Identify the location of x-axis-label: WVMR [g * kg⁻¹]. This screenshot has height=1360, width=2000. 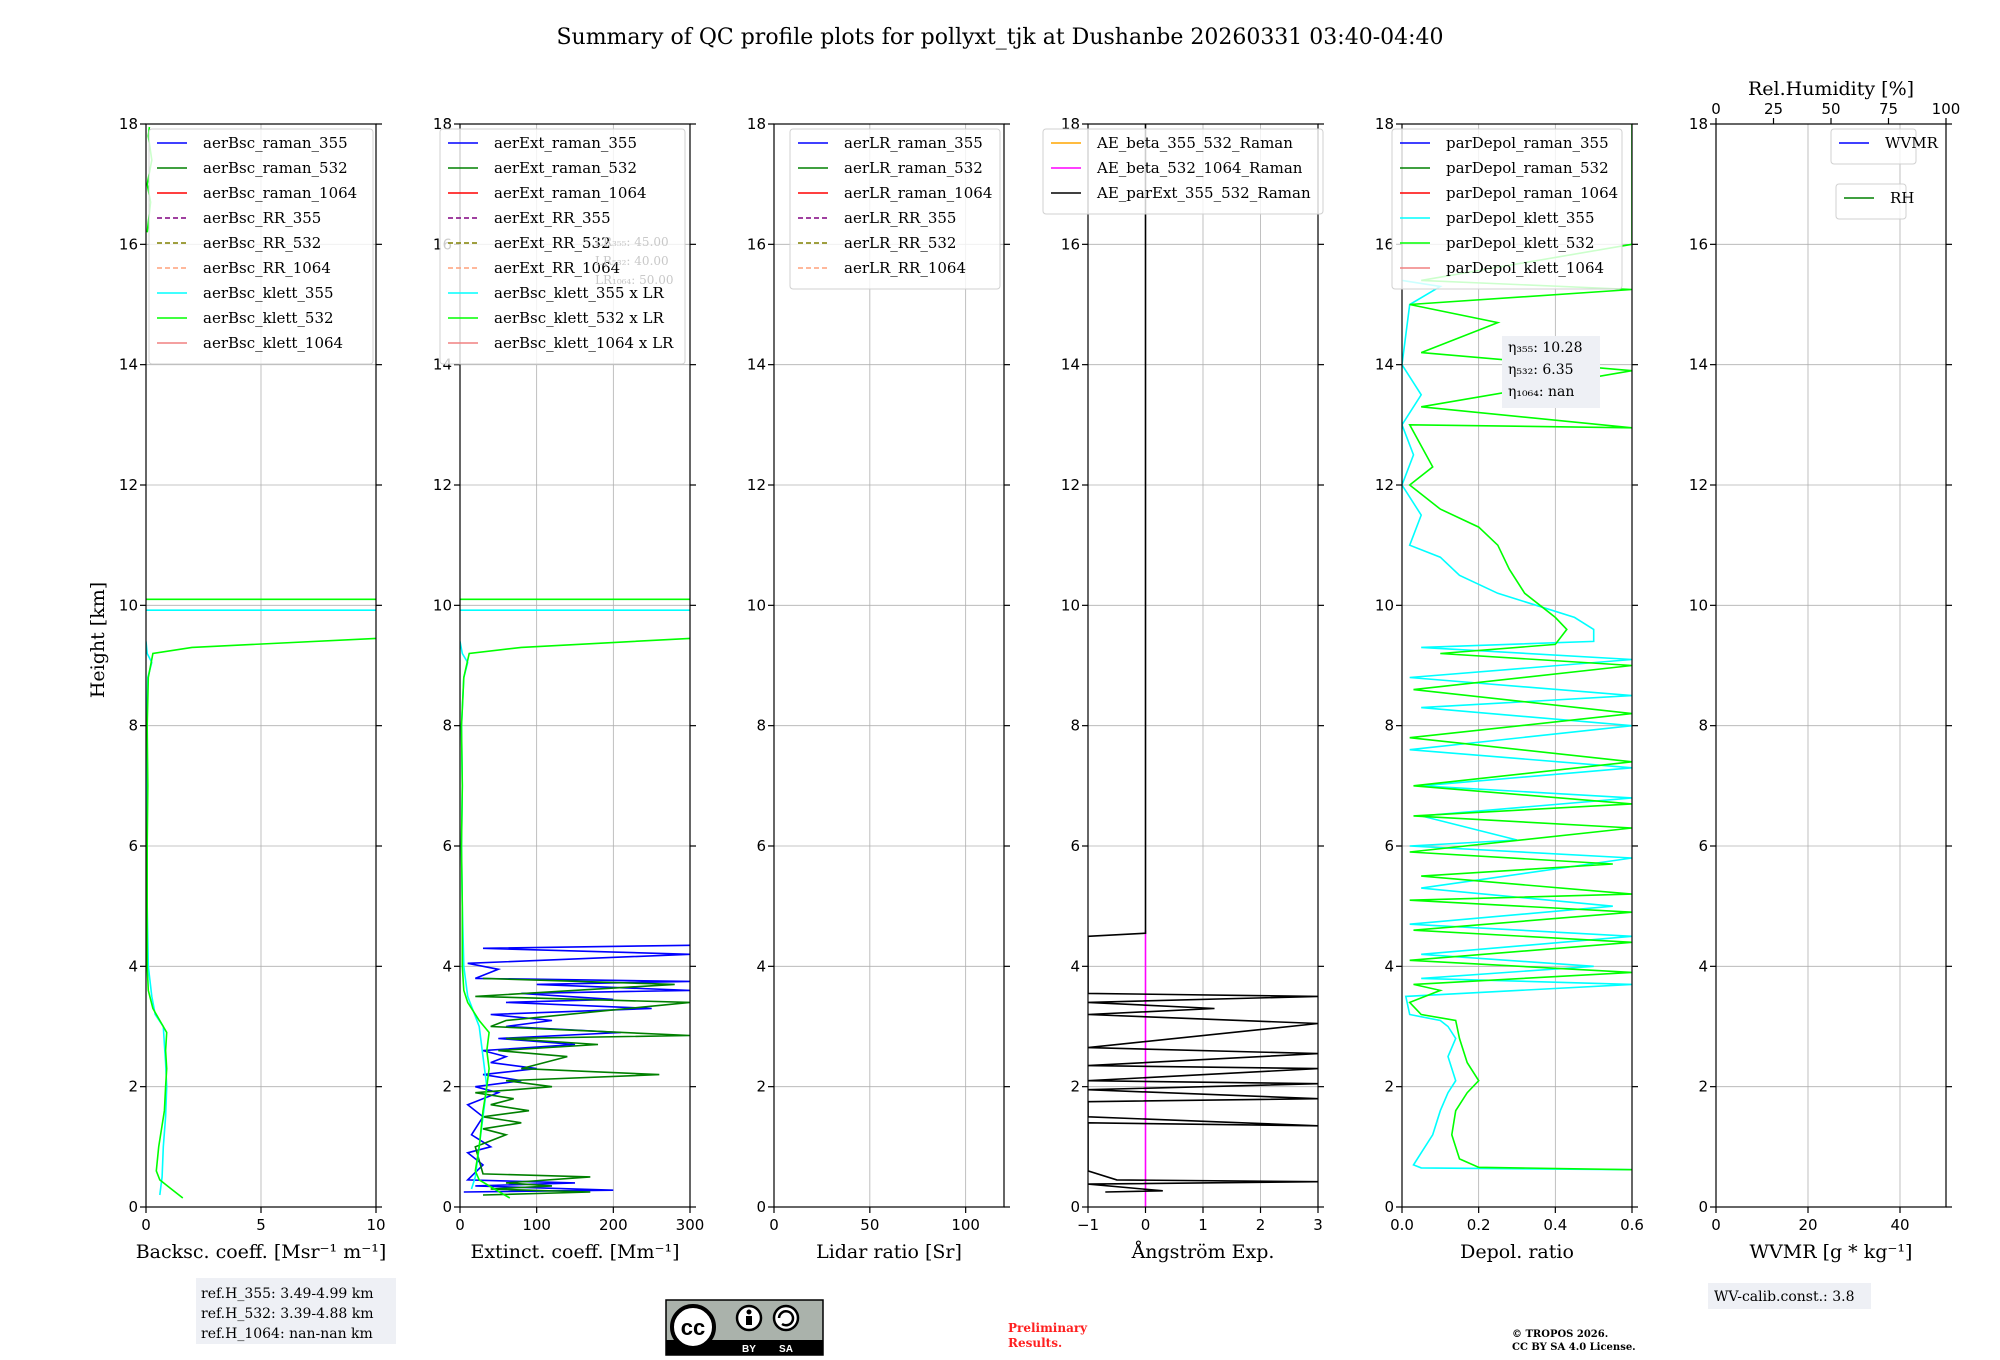
(1831, 1252).